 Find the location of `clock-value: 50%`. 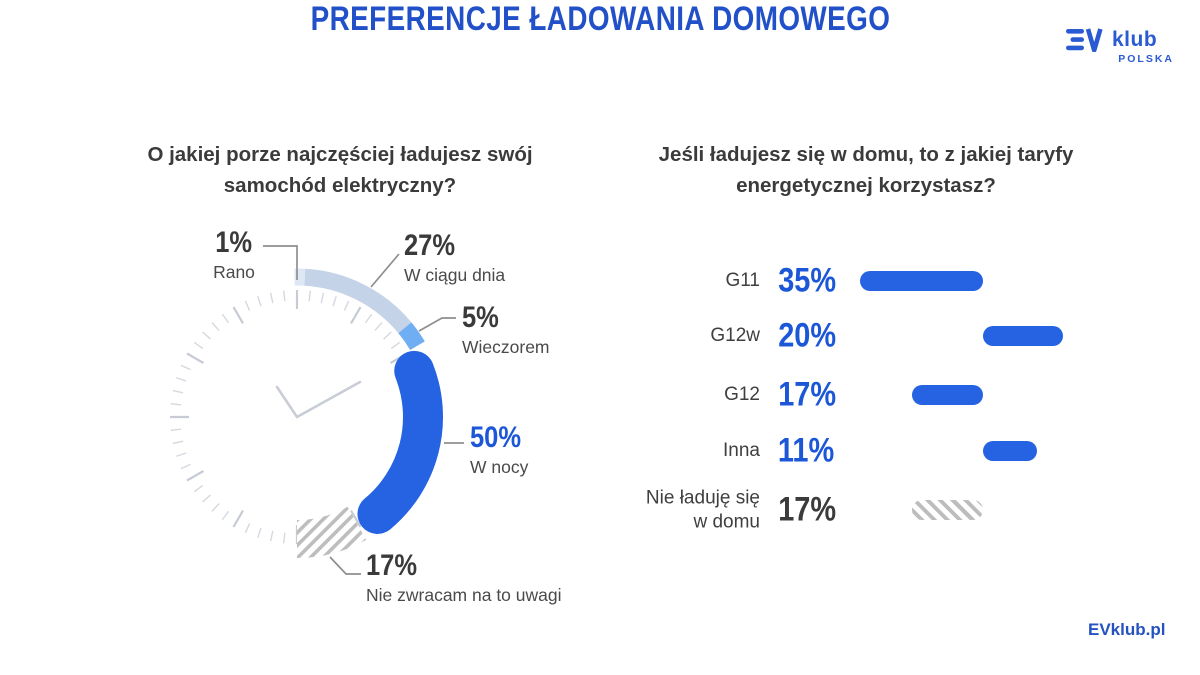

clock-value: 50% is located at coordinates (496, 437).